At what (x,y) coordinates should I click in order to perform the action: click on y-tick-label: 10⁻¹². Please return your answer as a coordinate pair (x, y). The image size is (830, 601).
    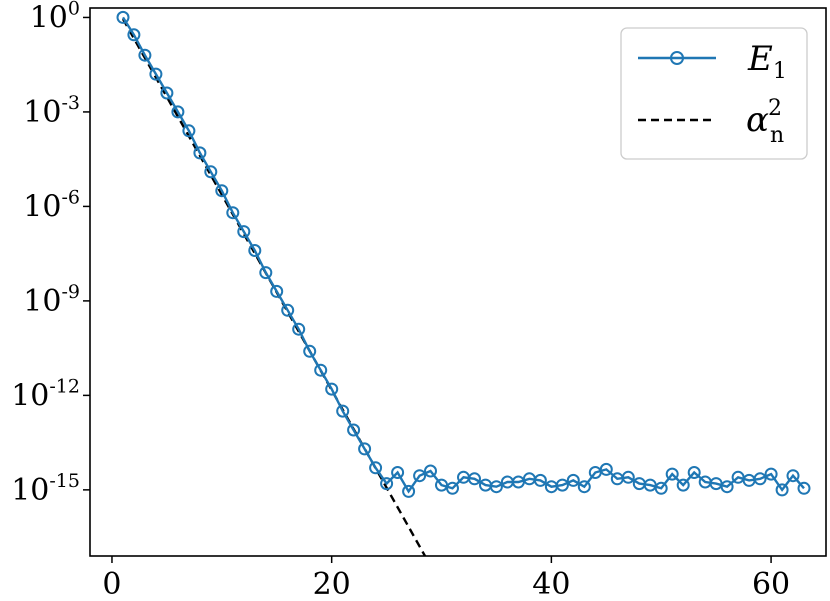
    Looking at the image, I should click on (45, 394).